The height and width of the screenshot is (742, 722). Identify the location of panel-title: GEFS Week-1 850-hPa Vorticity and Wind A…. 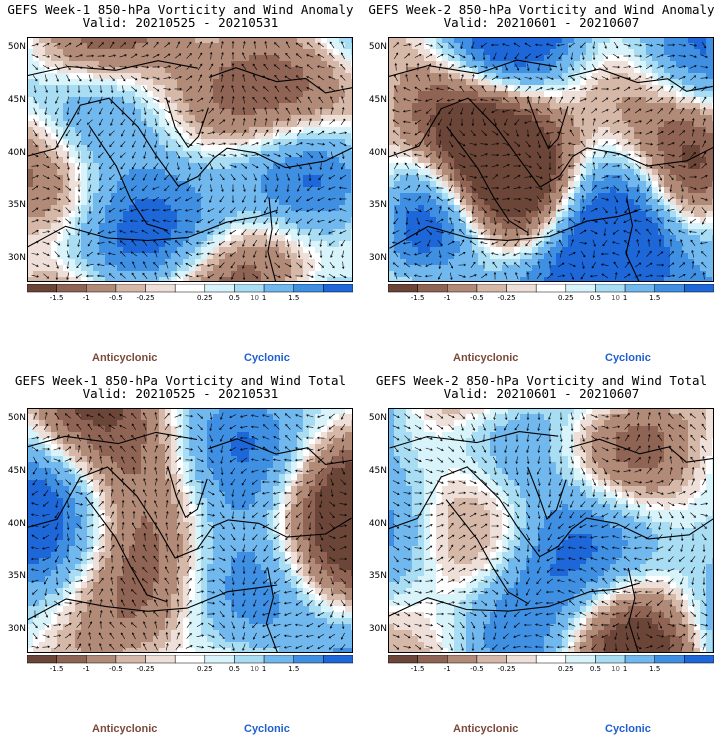
(180, 9).